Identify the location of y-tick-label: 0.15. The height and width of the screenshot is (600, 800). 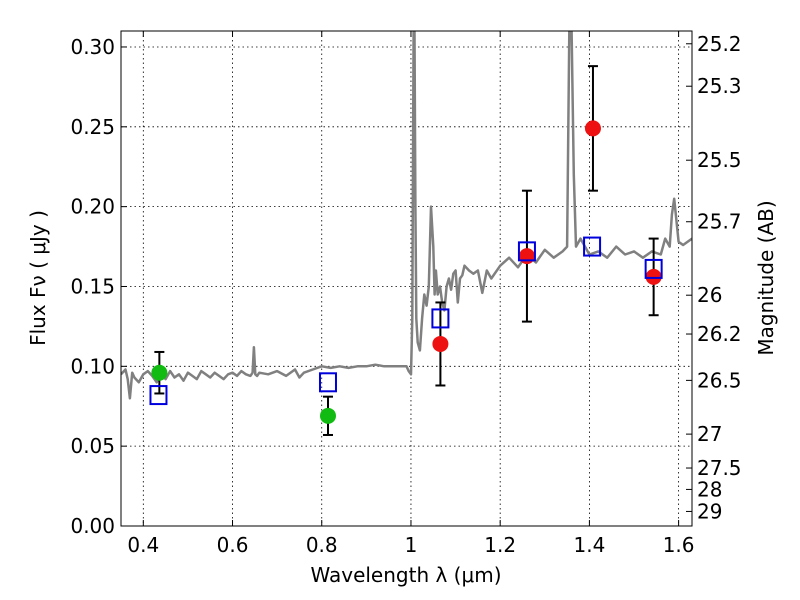
(92, 286).